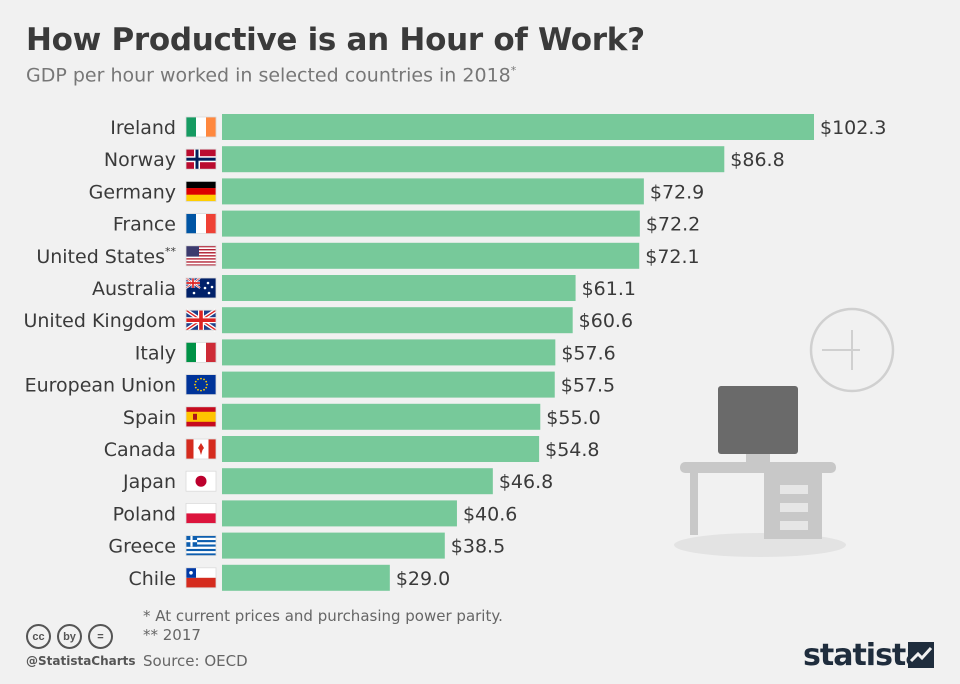  I want to click on attribution-icon: by, so click(69, 636).